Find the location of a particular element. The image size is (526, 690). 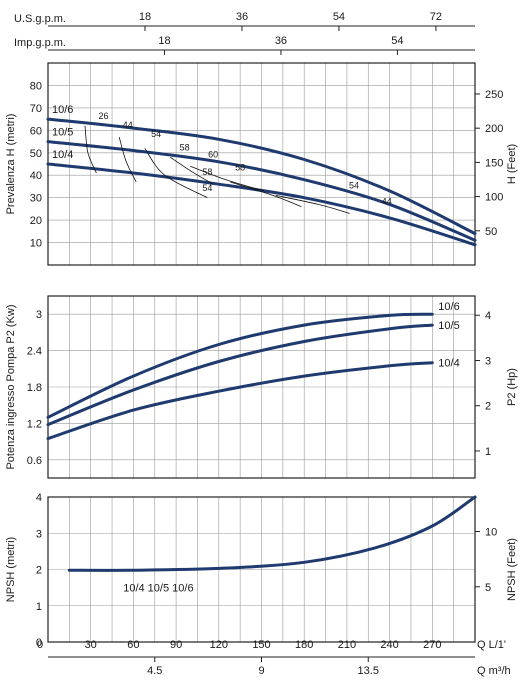

y-right-tick-label: 250 is located at coordinates (494, 95).